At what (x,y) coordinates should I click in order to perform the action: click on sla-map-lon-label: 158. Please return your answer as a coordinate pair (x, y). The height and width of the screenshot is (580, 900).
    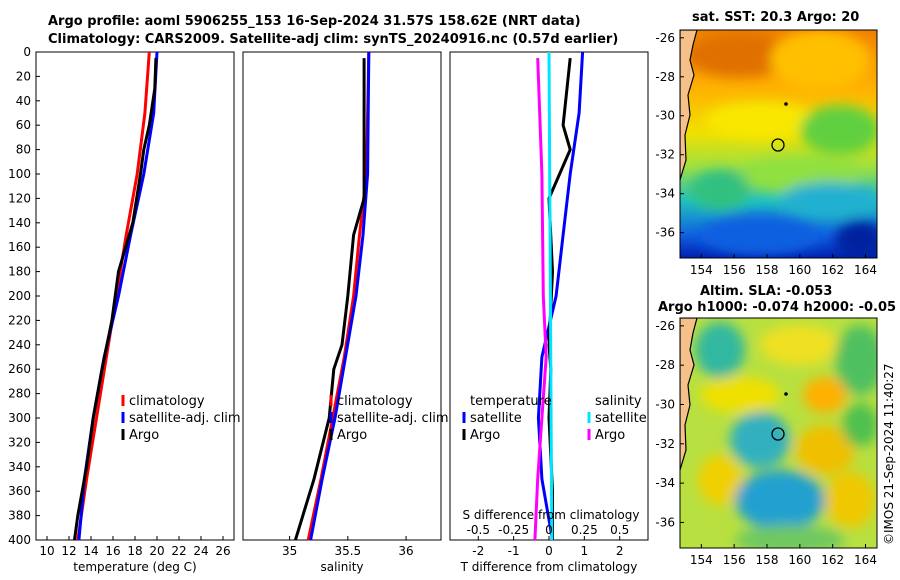
    Looking at the image, I should click on (767, 560).